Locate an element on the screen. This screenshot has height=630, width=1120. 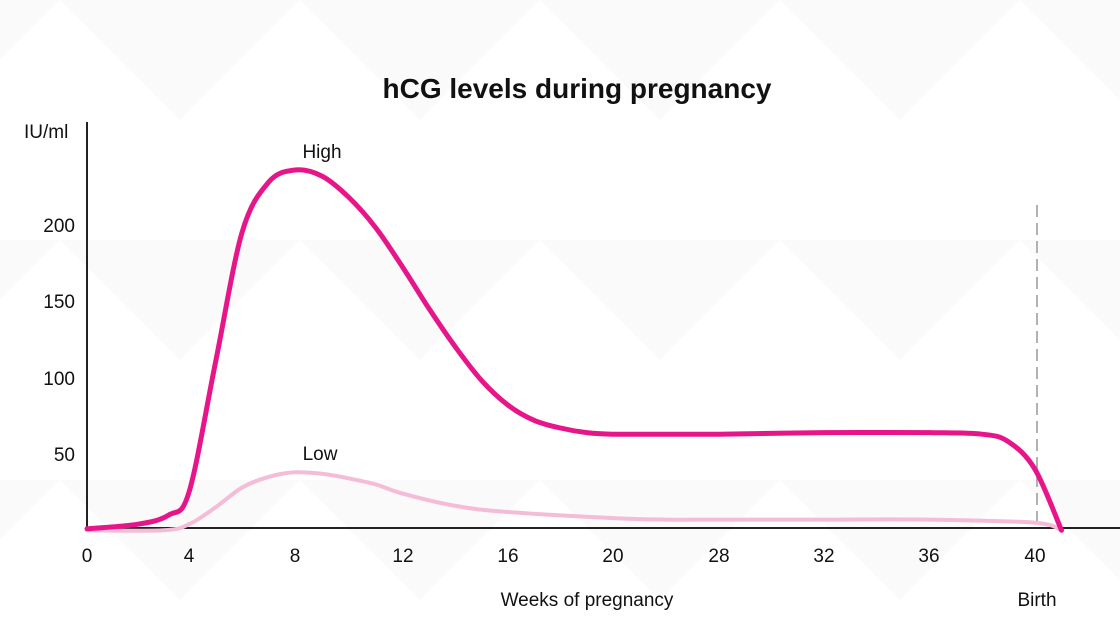
y-axis-label: IU/ml is located at coordinates (46, 132).